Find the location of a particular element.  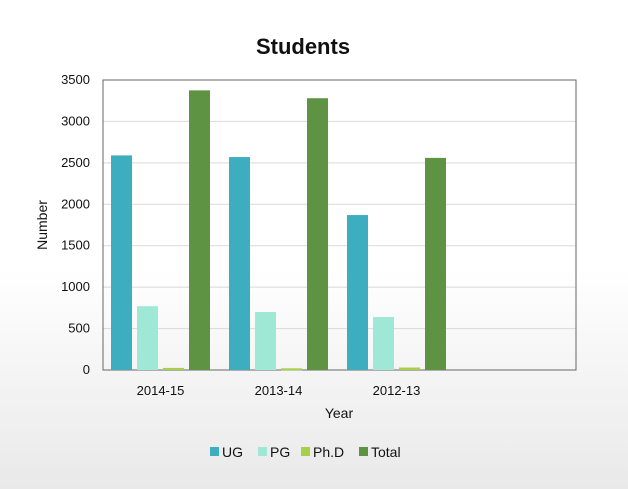

y-tick-labels: 0 500 1000 1500 2000 2500 3000 3500 is located at coordinates (75, 224).